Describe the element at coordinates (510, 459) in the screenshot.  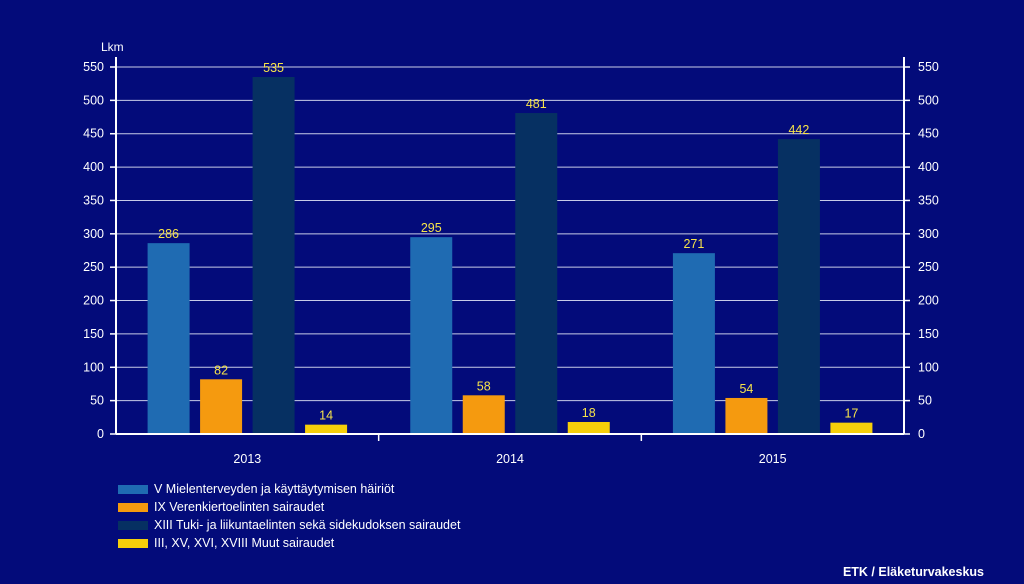
I see `x-tick-label: 2014` at that location.